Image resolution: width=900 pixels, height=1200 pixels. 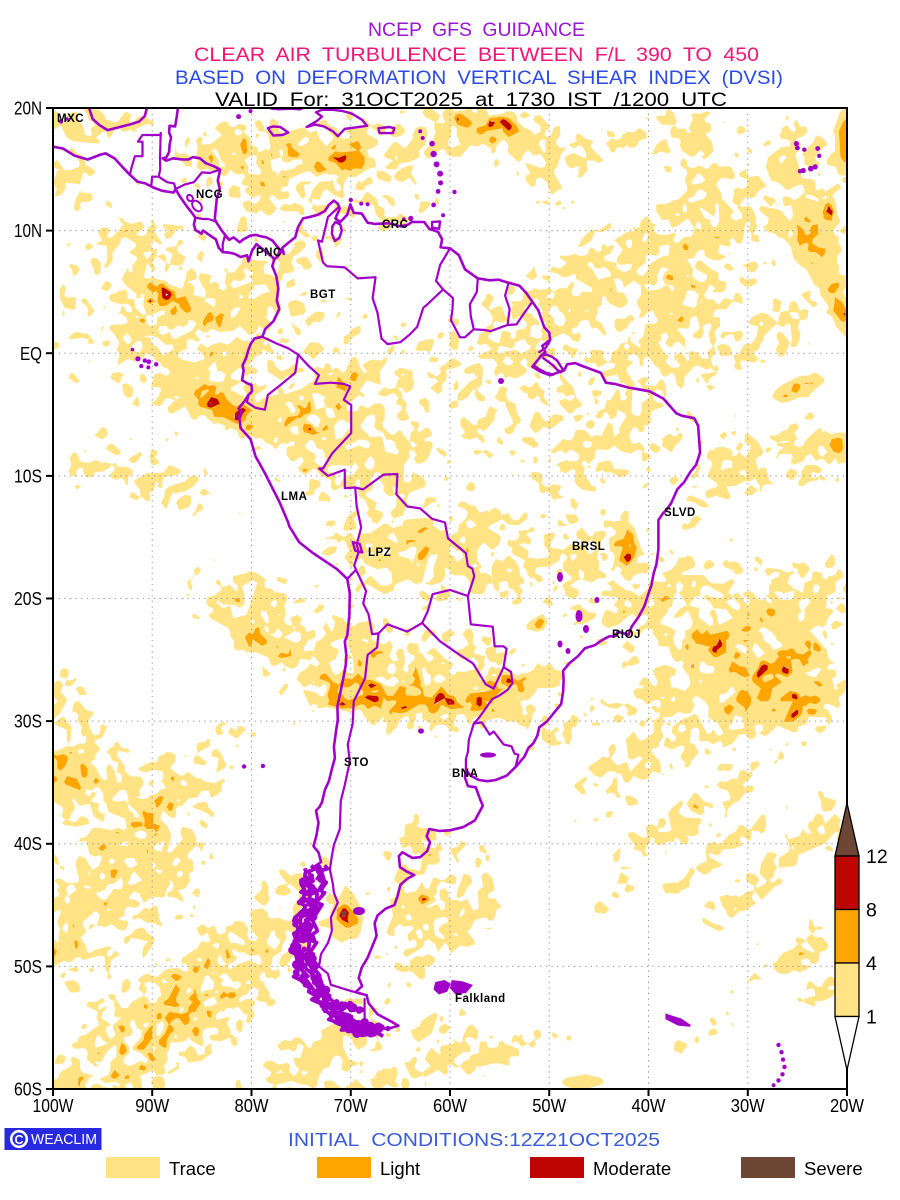 I want to click on svg-text: CRC, so click(x=395, y=225).